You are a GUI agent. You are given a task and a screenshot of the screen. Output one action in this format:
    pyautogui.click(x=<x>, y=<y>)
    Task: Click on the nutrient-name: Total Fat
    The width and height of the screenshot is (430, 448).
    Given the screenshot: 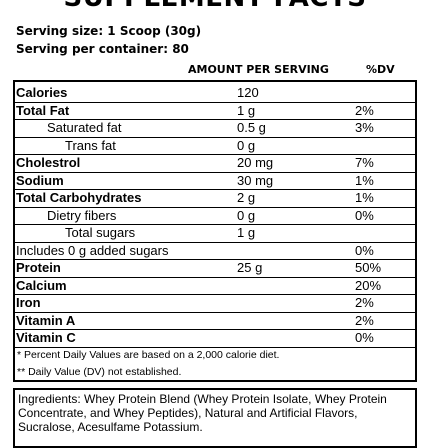 What is the action you would take?
    pyautogui.click(x=43, y=110)
    